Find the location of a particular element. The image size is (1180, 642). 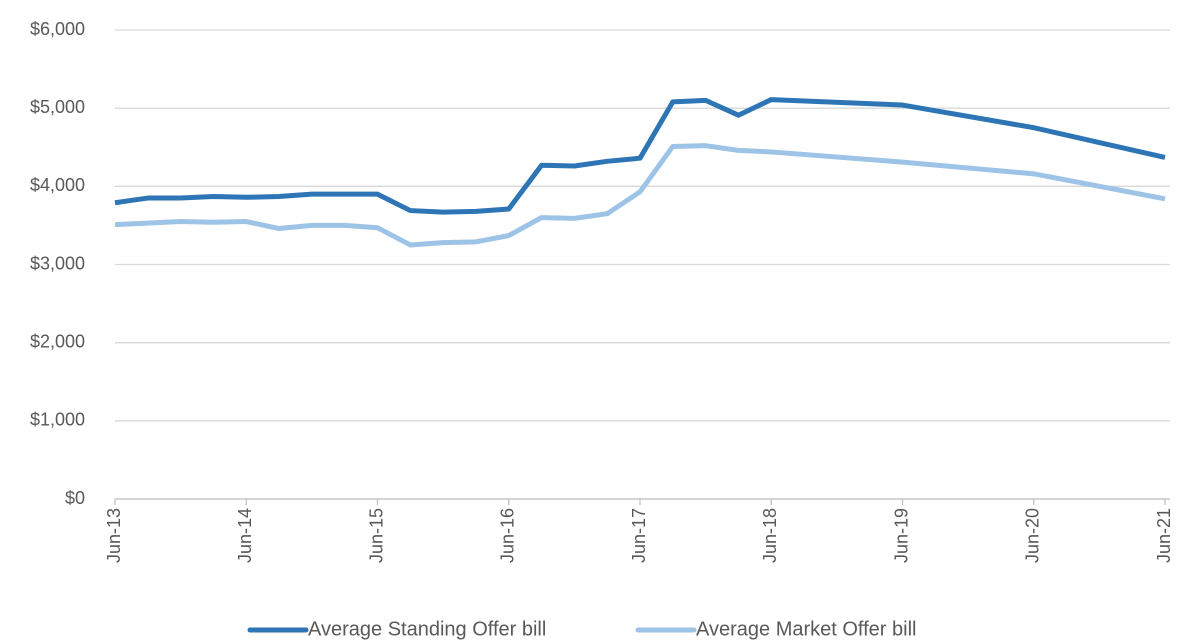

x-tick-label: Jun-15 is located at coordinates (376, 535).